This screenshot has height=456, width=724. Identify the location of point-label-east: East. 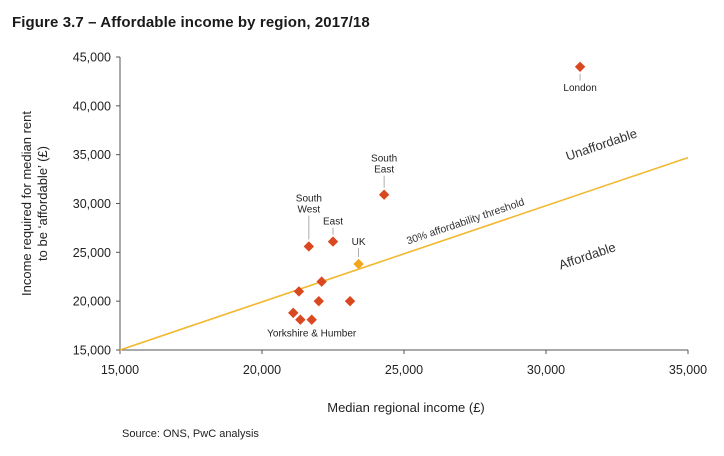
(333, 222).